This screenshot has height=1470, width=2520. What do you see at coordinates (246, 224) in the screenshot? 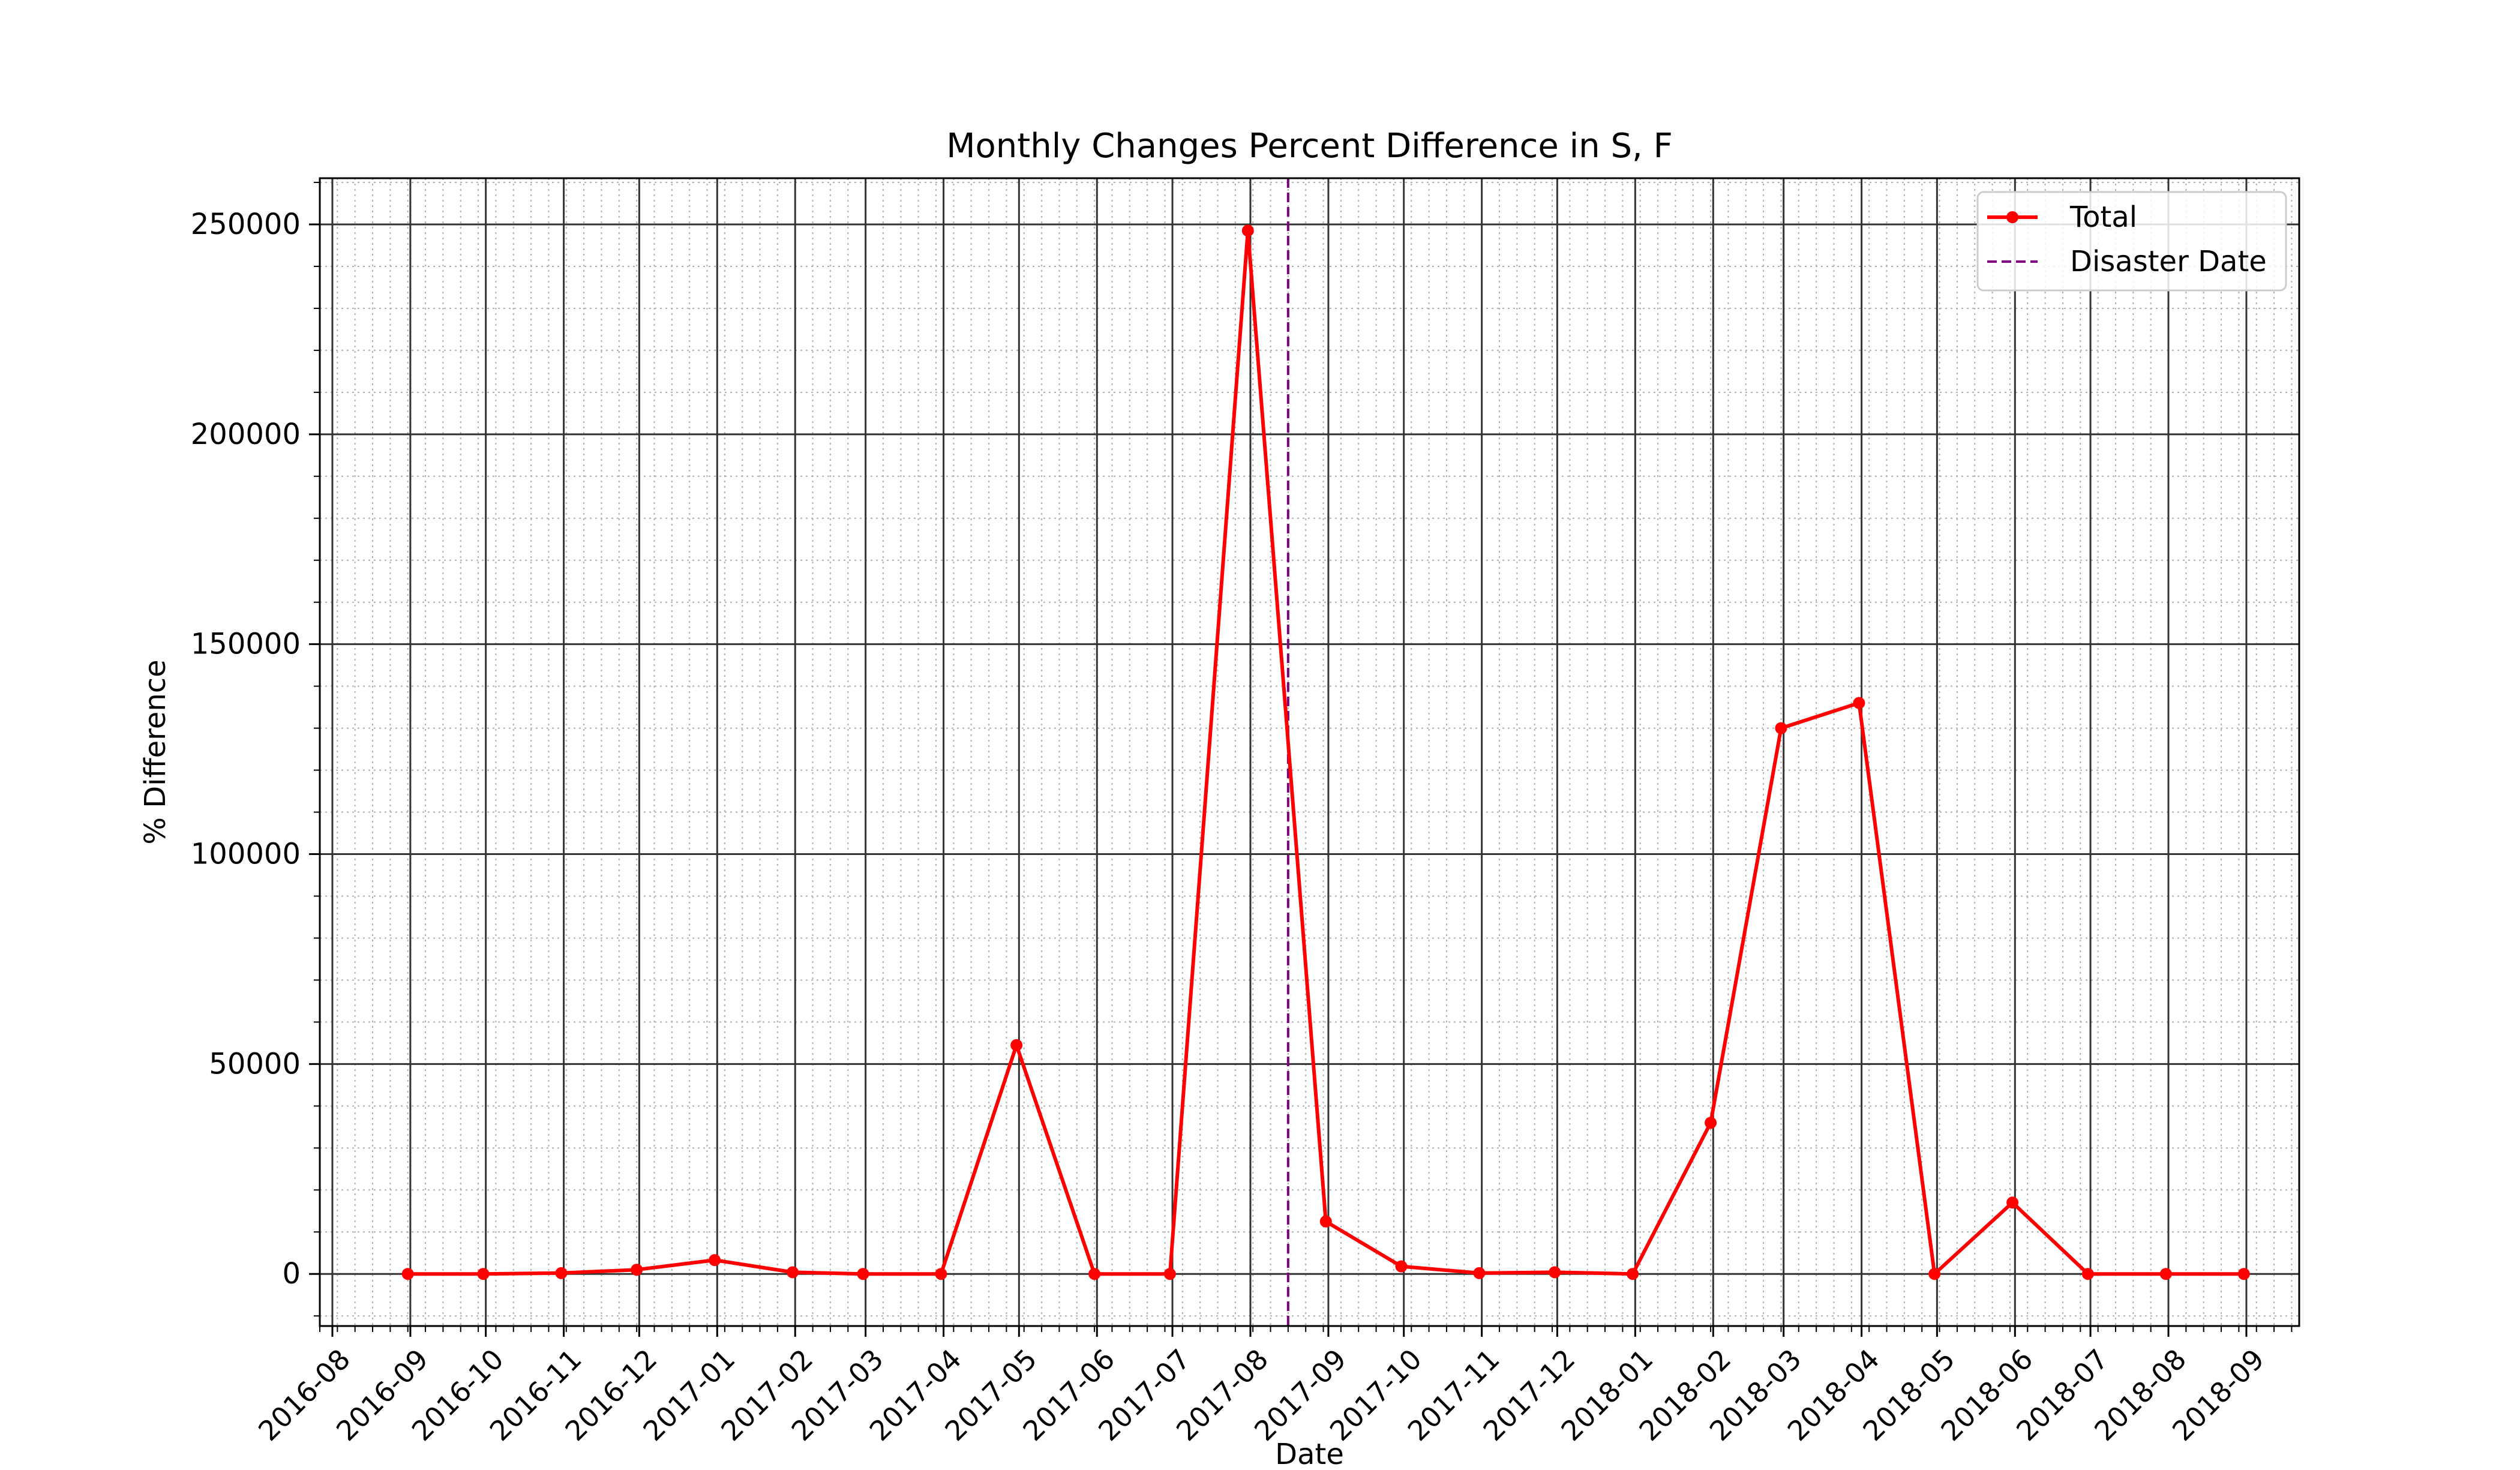
I see `y-tick-label: 250000` at bounding box center [246, 224].